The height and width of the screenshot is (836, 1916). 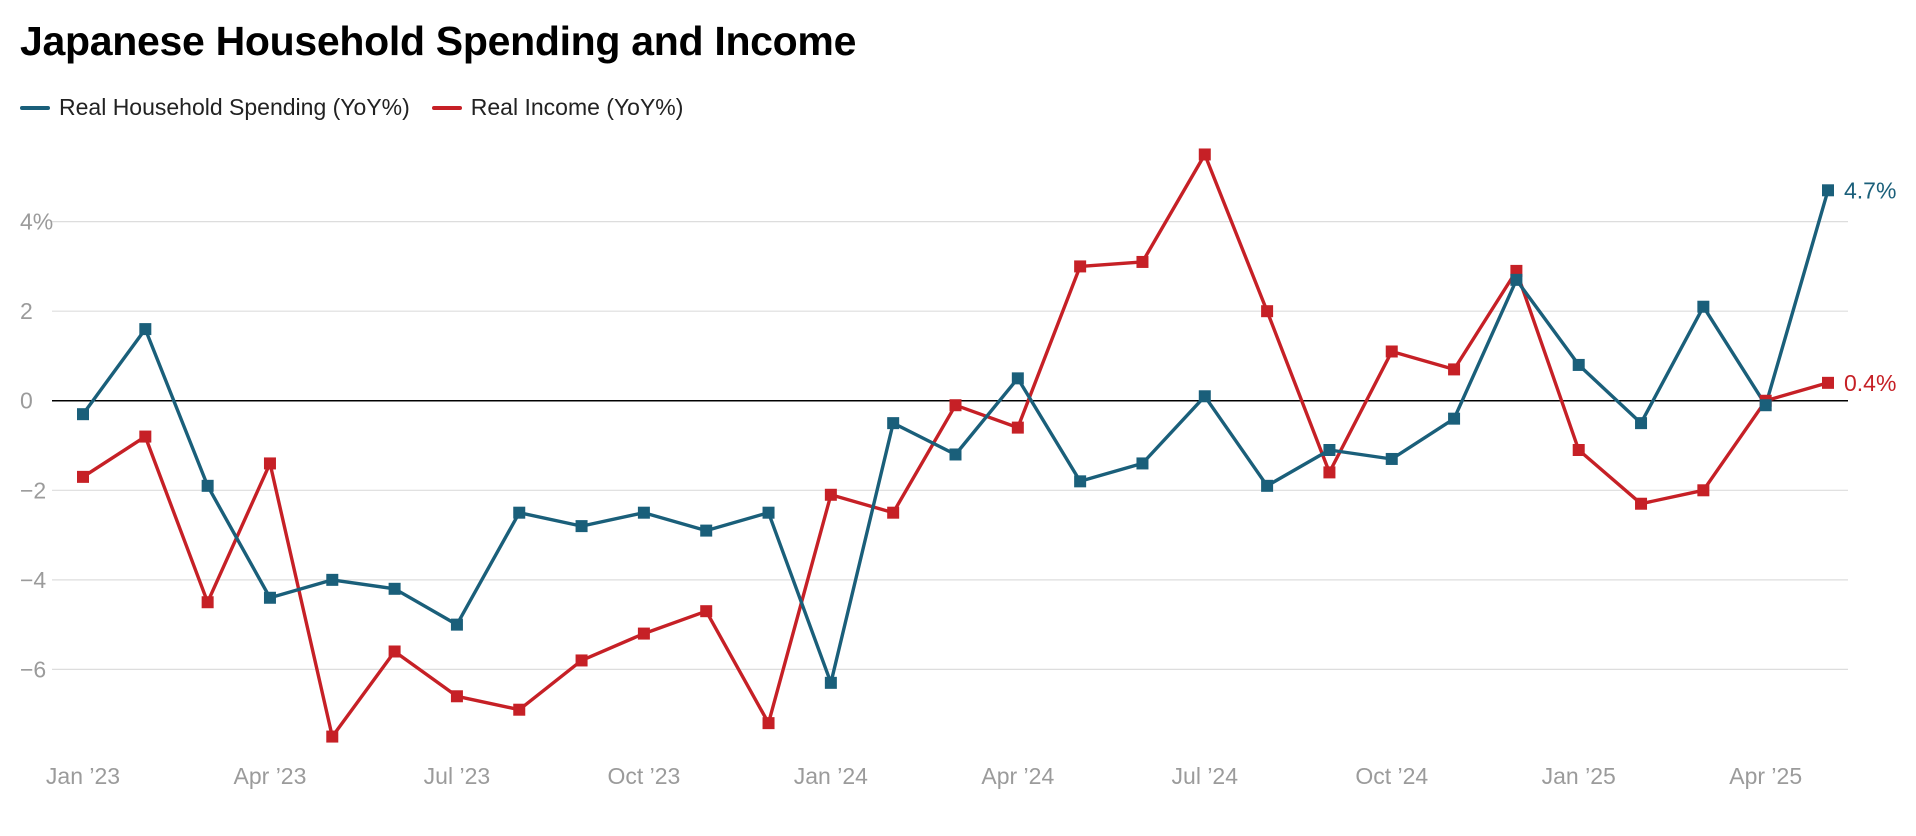 What do you see at coordinates (1391, 776) in the screenshot?
I see `x-tick-label: Oct ’24` at bounding box center [1391, 776].